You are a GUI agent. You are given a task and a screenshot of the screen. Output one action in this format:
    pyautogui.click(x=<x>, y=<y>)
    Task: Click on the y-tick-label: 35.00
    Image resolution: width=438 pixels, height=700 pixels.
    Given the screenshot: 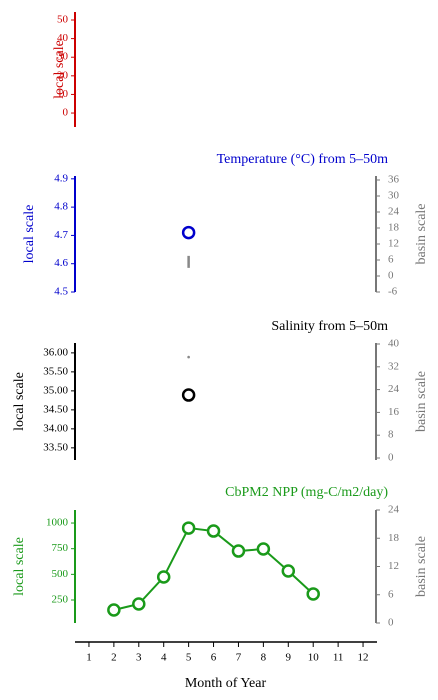 What is the action you would take?
    pyautogui.click(x=55, y=390)
    